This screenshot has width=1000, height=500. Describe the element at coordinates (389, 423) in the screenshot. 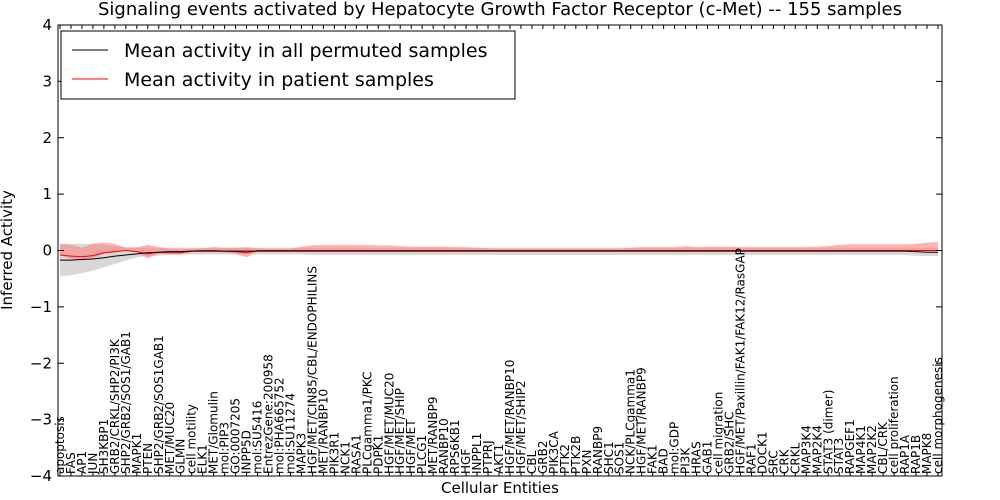

I see `x-tick-label: HGF/MET/MUC20` at that location.